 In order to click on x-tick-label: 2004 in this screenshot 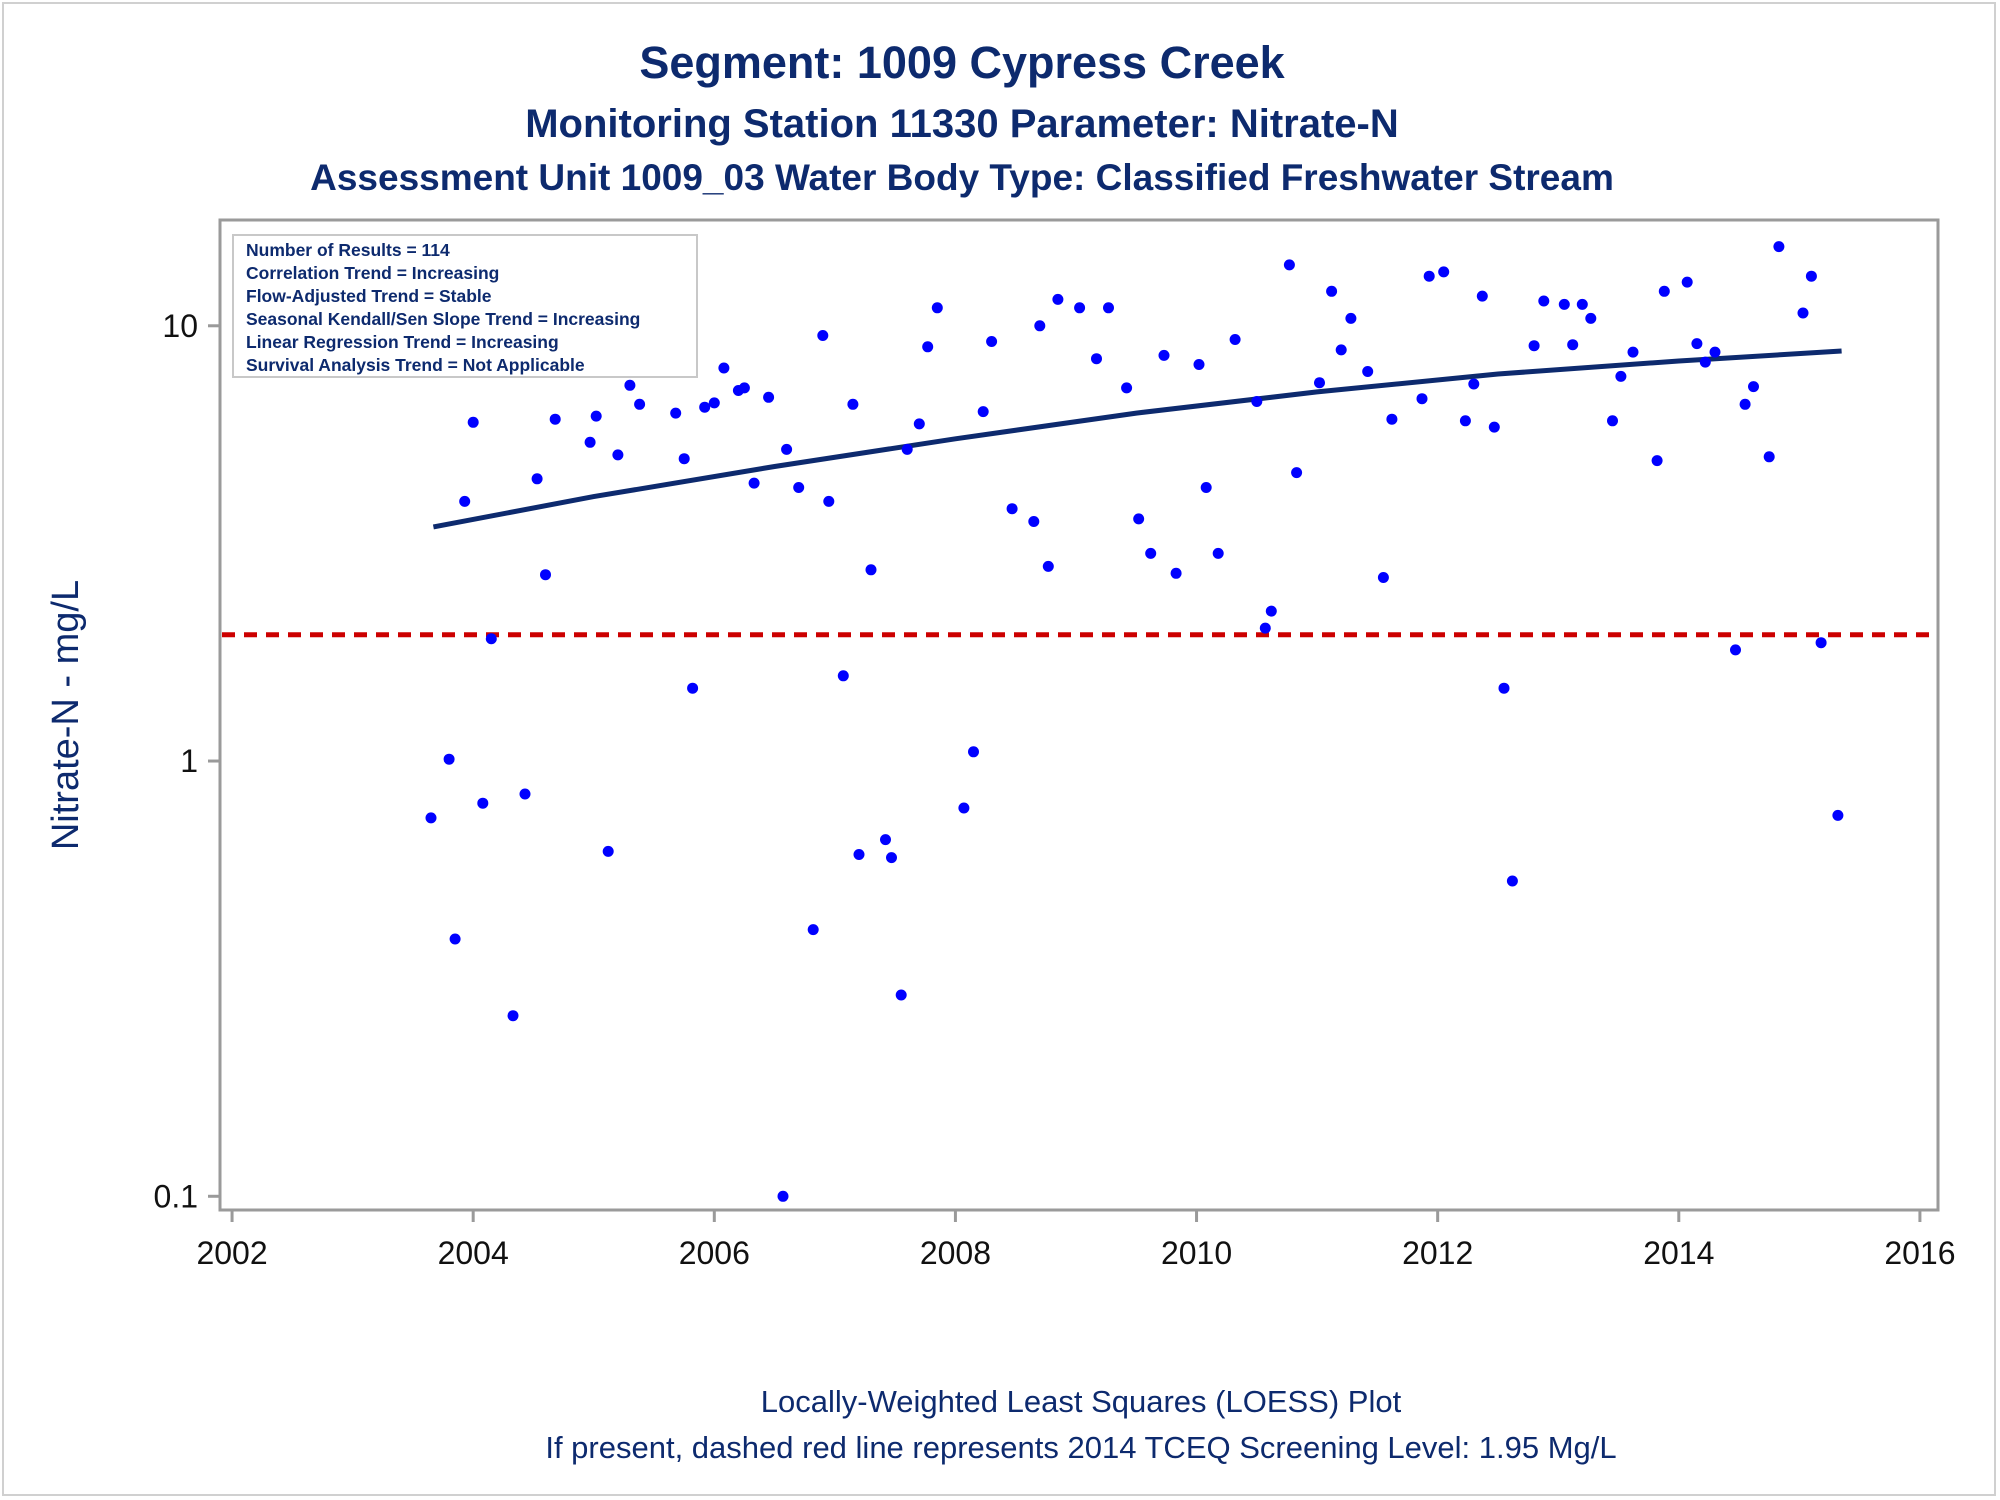, I will do `click(473, 1253)`.